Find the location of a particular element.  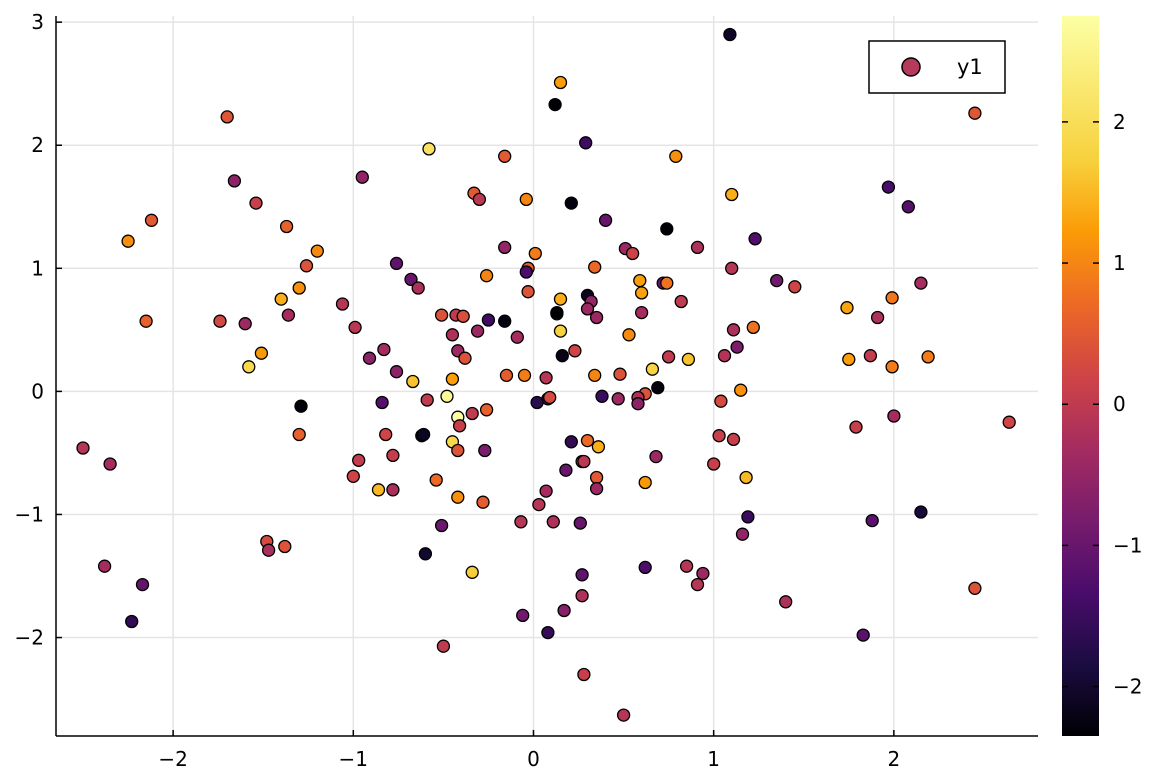

colorbar-tick-label: 1 is located at coordinates (1119, 263).